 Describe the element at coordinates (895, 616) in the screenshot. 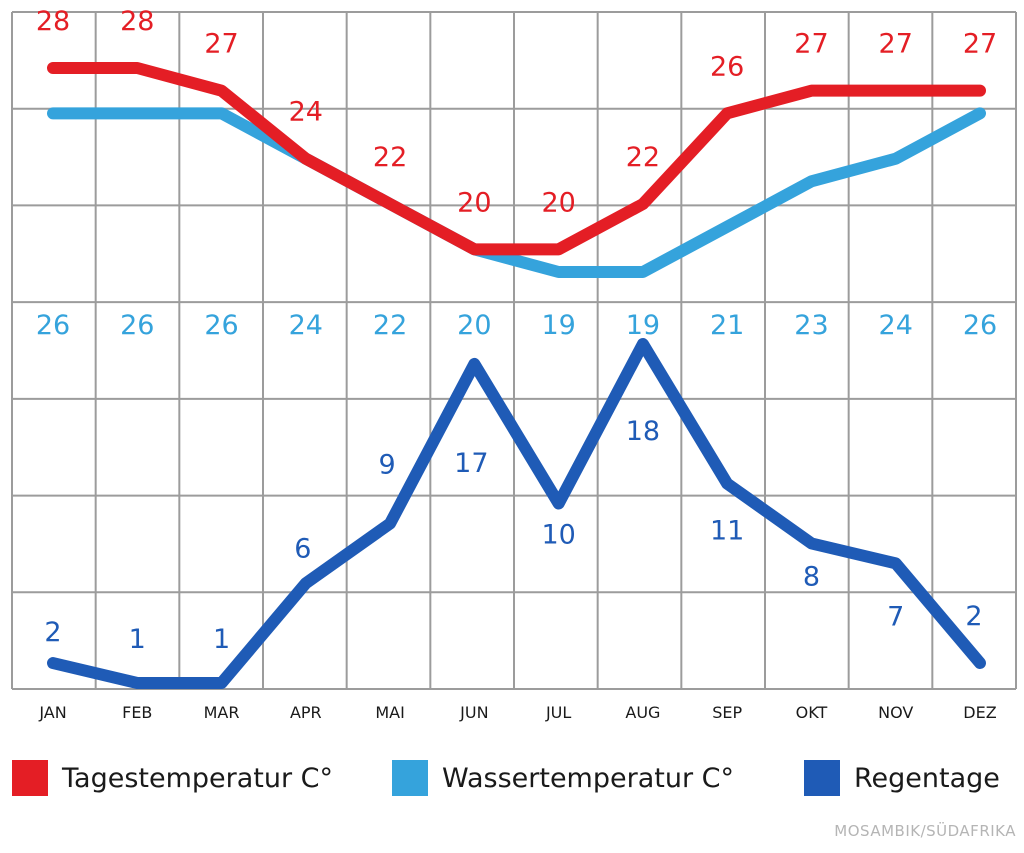

I see `rain-days-label: 7` at that location.